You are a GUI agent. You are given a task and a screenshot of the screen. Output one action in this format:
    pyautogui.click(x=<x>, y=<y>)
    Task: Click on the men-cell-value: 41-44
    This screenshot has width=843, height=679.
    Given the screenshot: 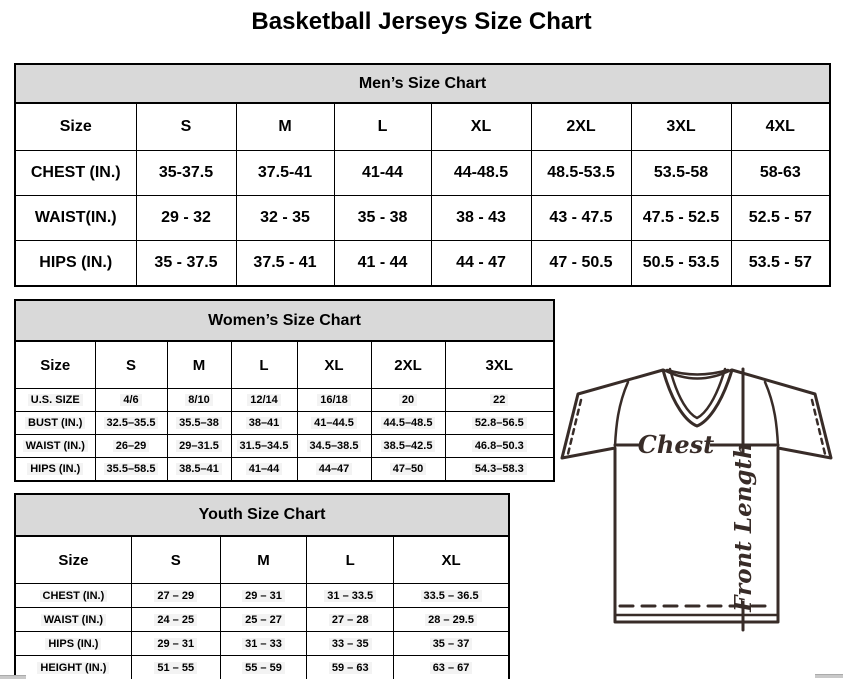 What is the action you would take?
    pyautogui.click(x=382, y=172)
    